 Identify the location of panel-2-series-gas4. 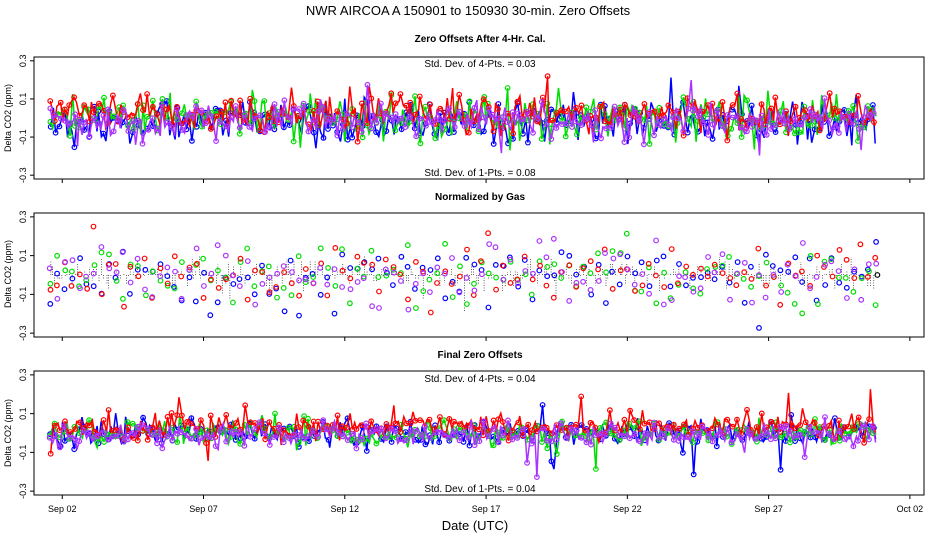
(463, 274).